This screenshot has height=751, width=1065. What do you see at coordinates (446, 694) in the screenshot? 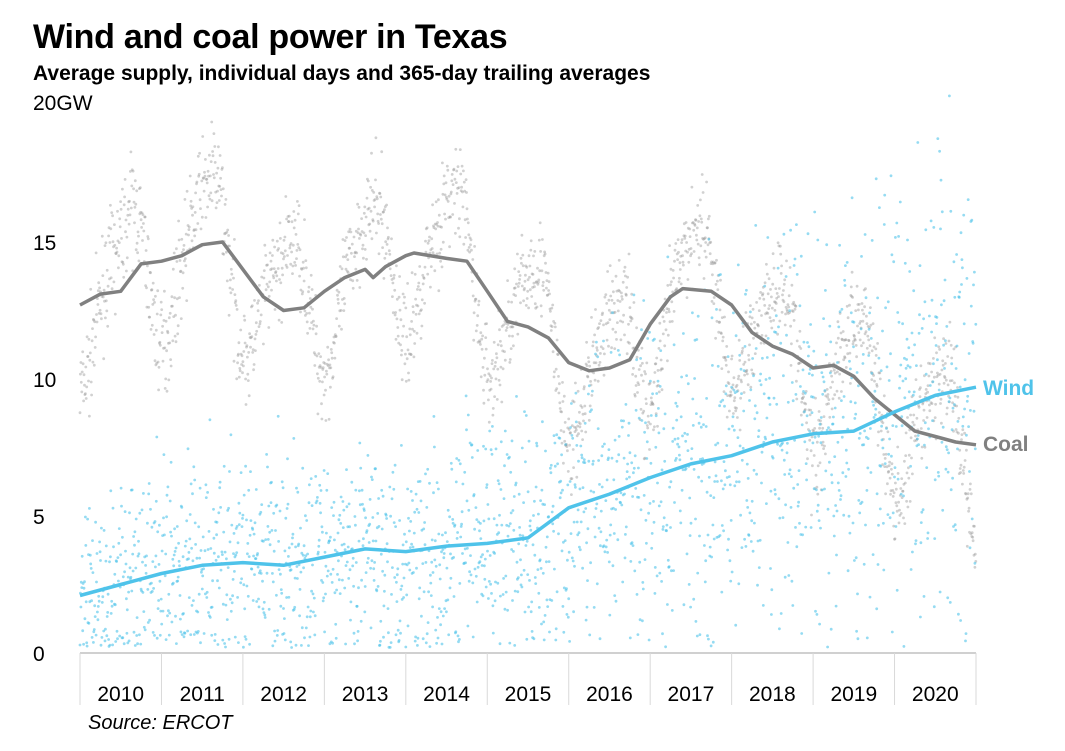
I see `x-tick-label: 2014` at bounding box center [446, 694].